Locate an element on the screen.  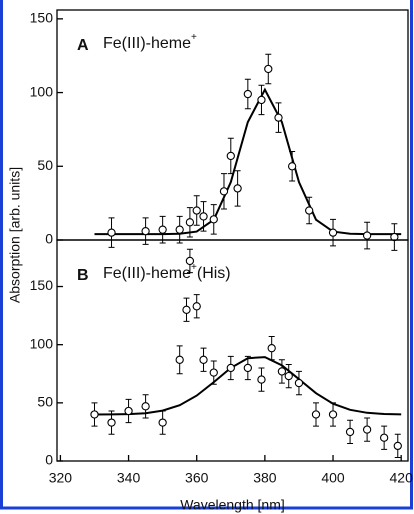
label-suffix: (His) is located at coordinates (214, 273).